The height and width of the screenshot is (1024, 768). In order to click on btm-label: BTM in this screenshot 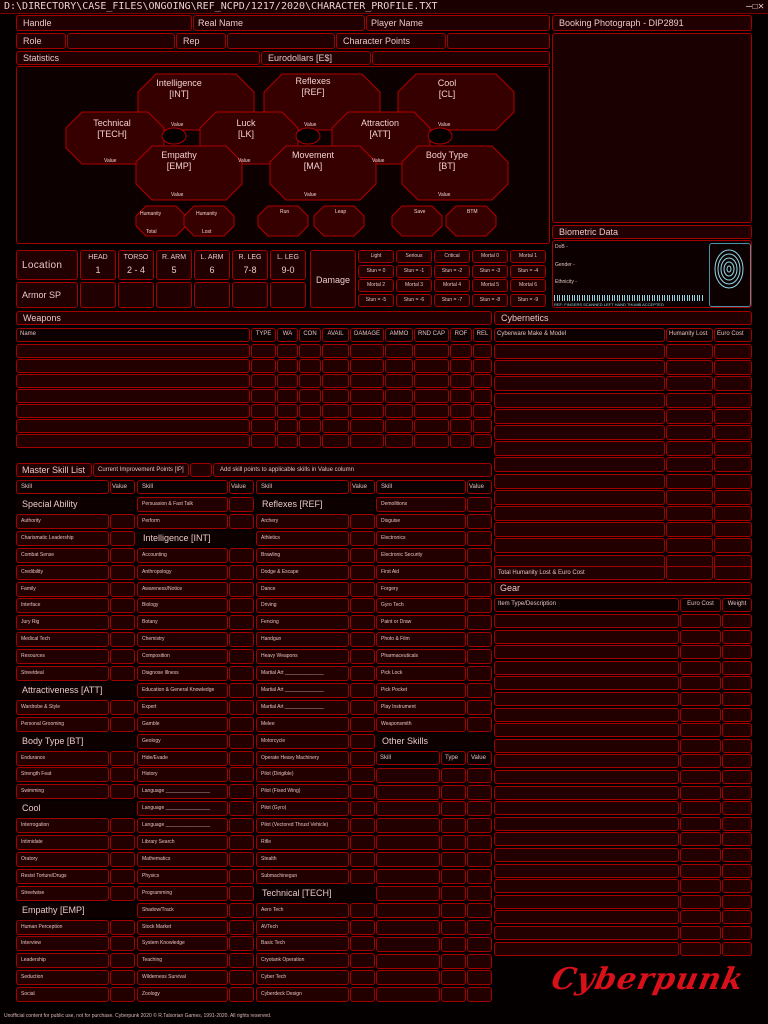, I will do `click(472, 212)`.